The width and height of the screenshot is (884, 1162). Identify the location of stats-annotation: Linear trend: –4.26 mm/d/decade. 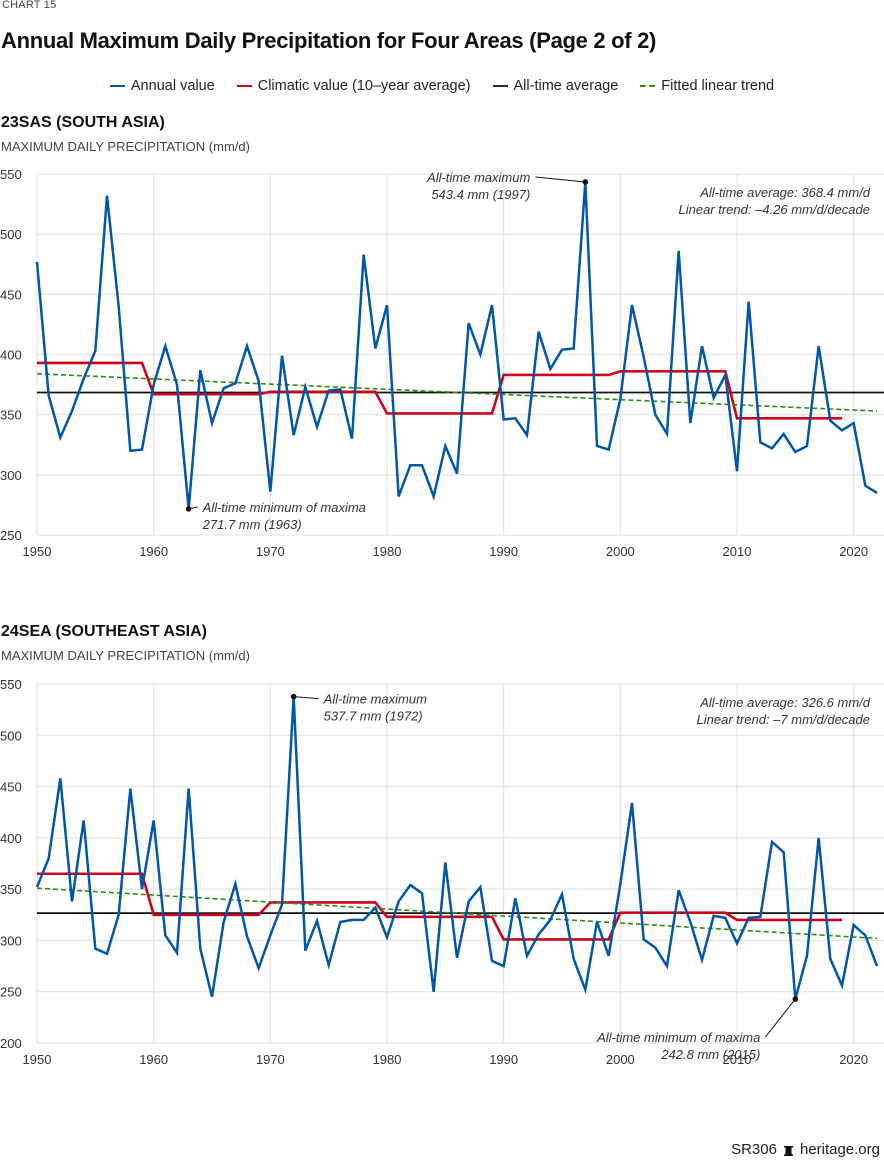
(774, 209).